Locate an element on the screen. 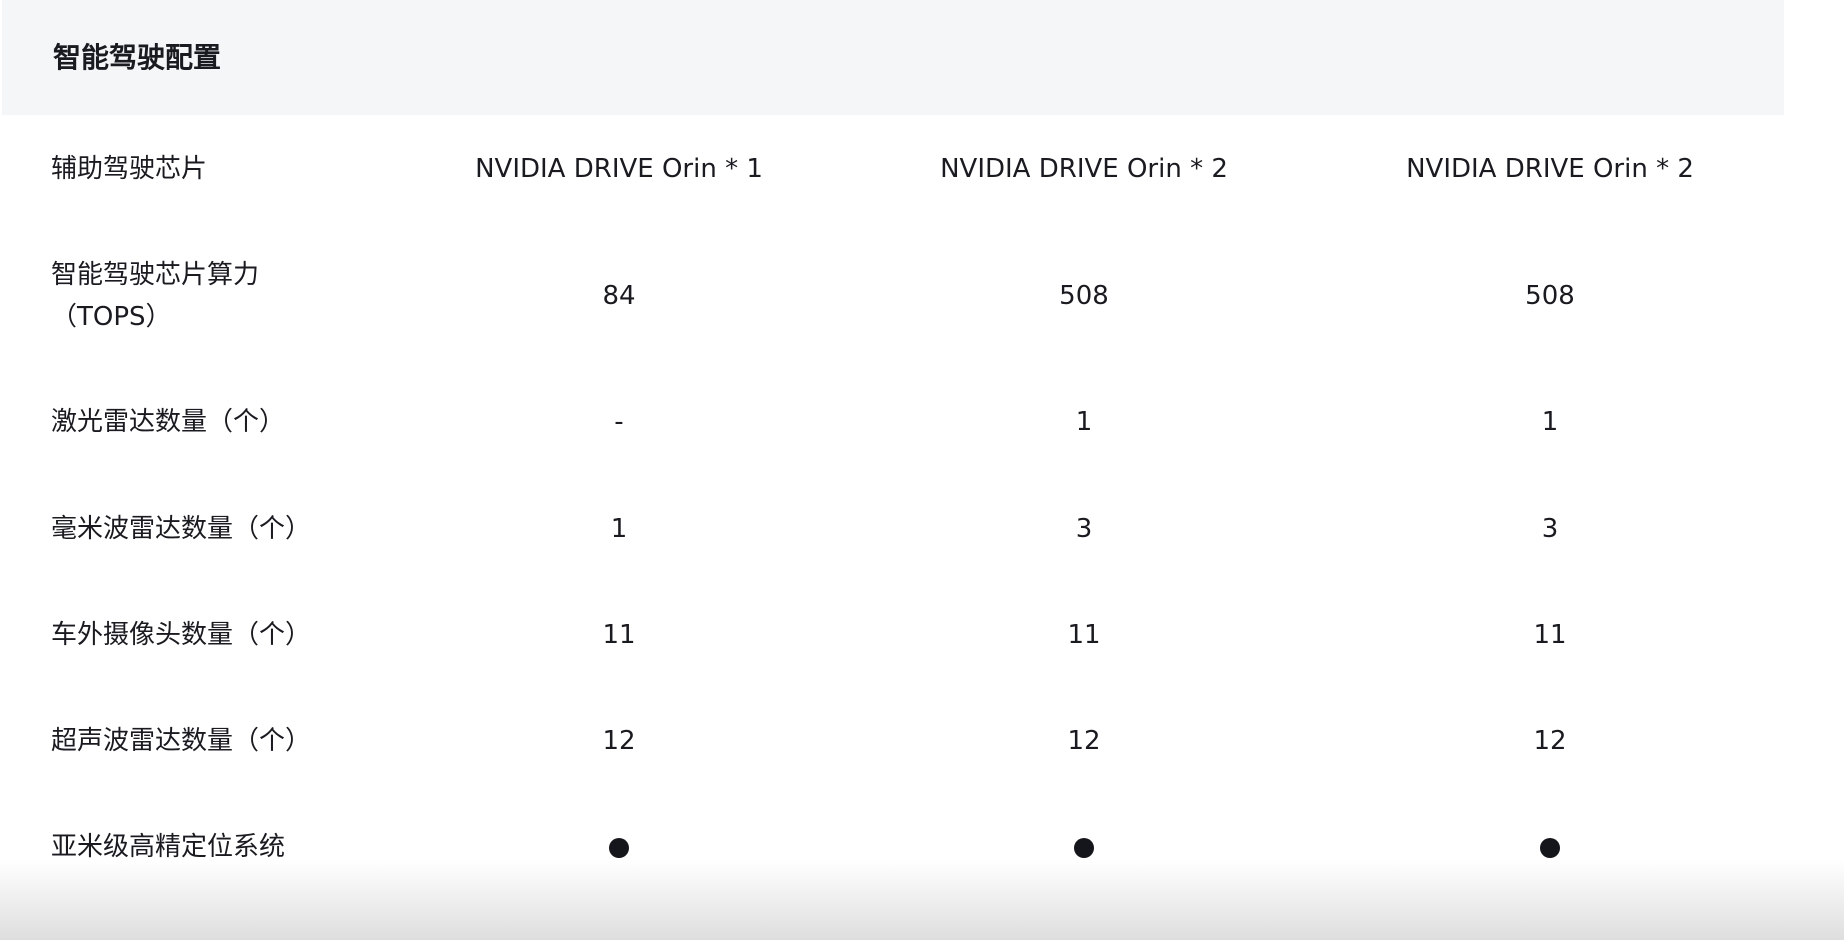 Image resolution: width=1844 pixels, height=940 pixels. row-label: 亚米级高精定位系统 is located at coordinates (168, 847).